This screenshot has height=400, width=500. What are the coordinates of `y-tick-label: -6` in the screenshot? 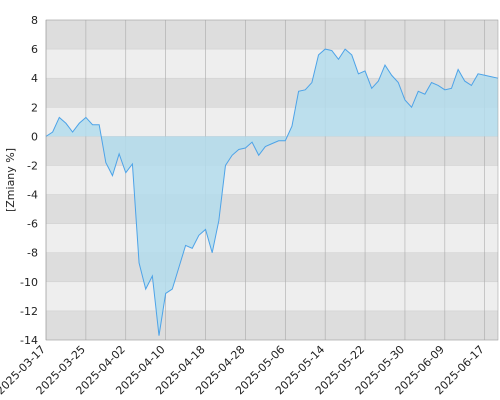 It's located at (32, 224).